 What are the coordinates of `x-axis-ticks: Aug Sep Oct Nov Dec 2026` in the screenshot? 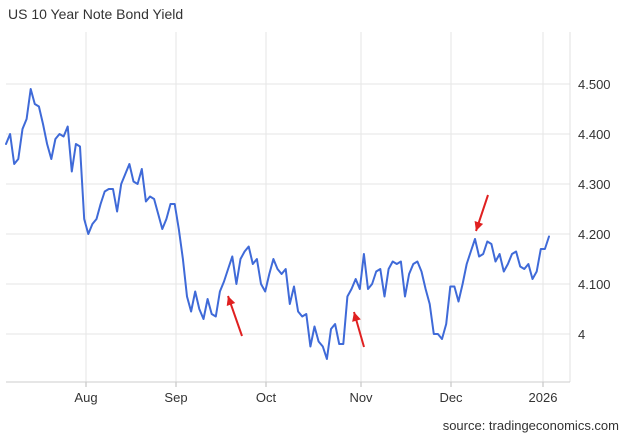 It's located at (315, 397).